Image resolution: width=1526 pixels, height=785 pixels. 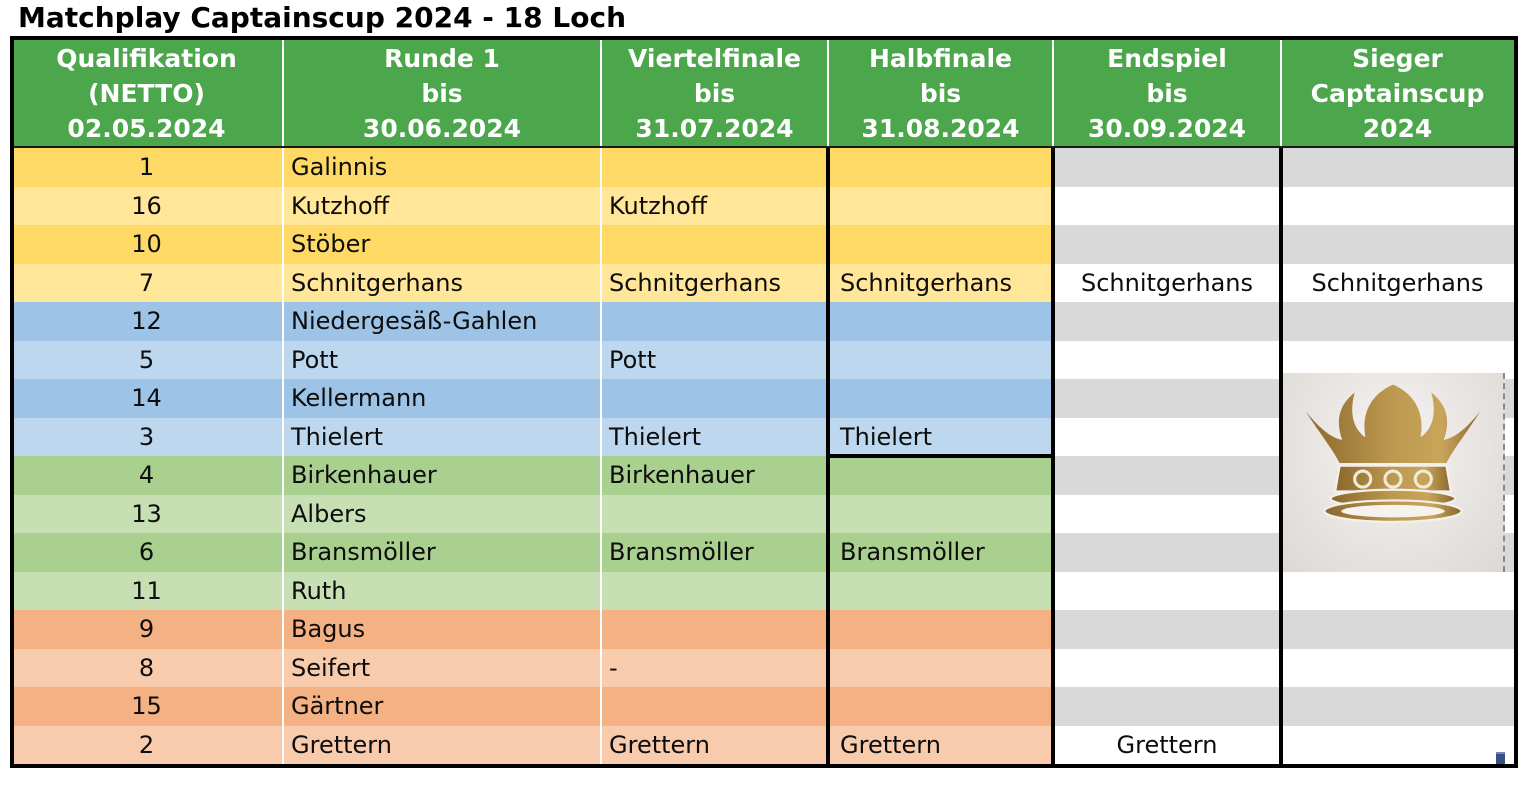 What do you see at coordinates (446, 552) in the screenshot?
I see `cell-runde1-row11: Bransmöller` at bounding box center [446, 552].